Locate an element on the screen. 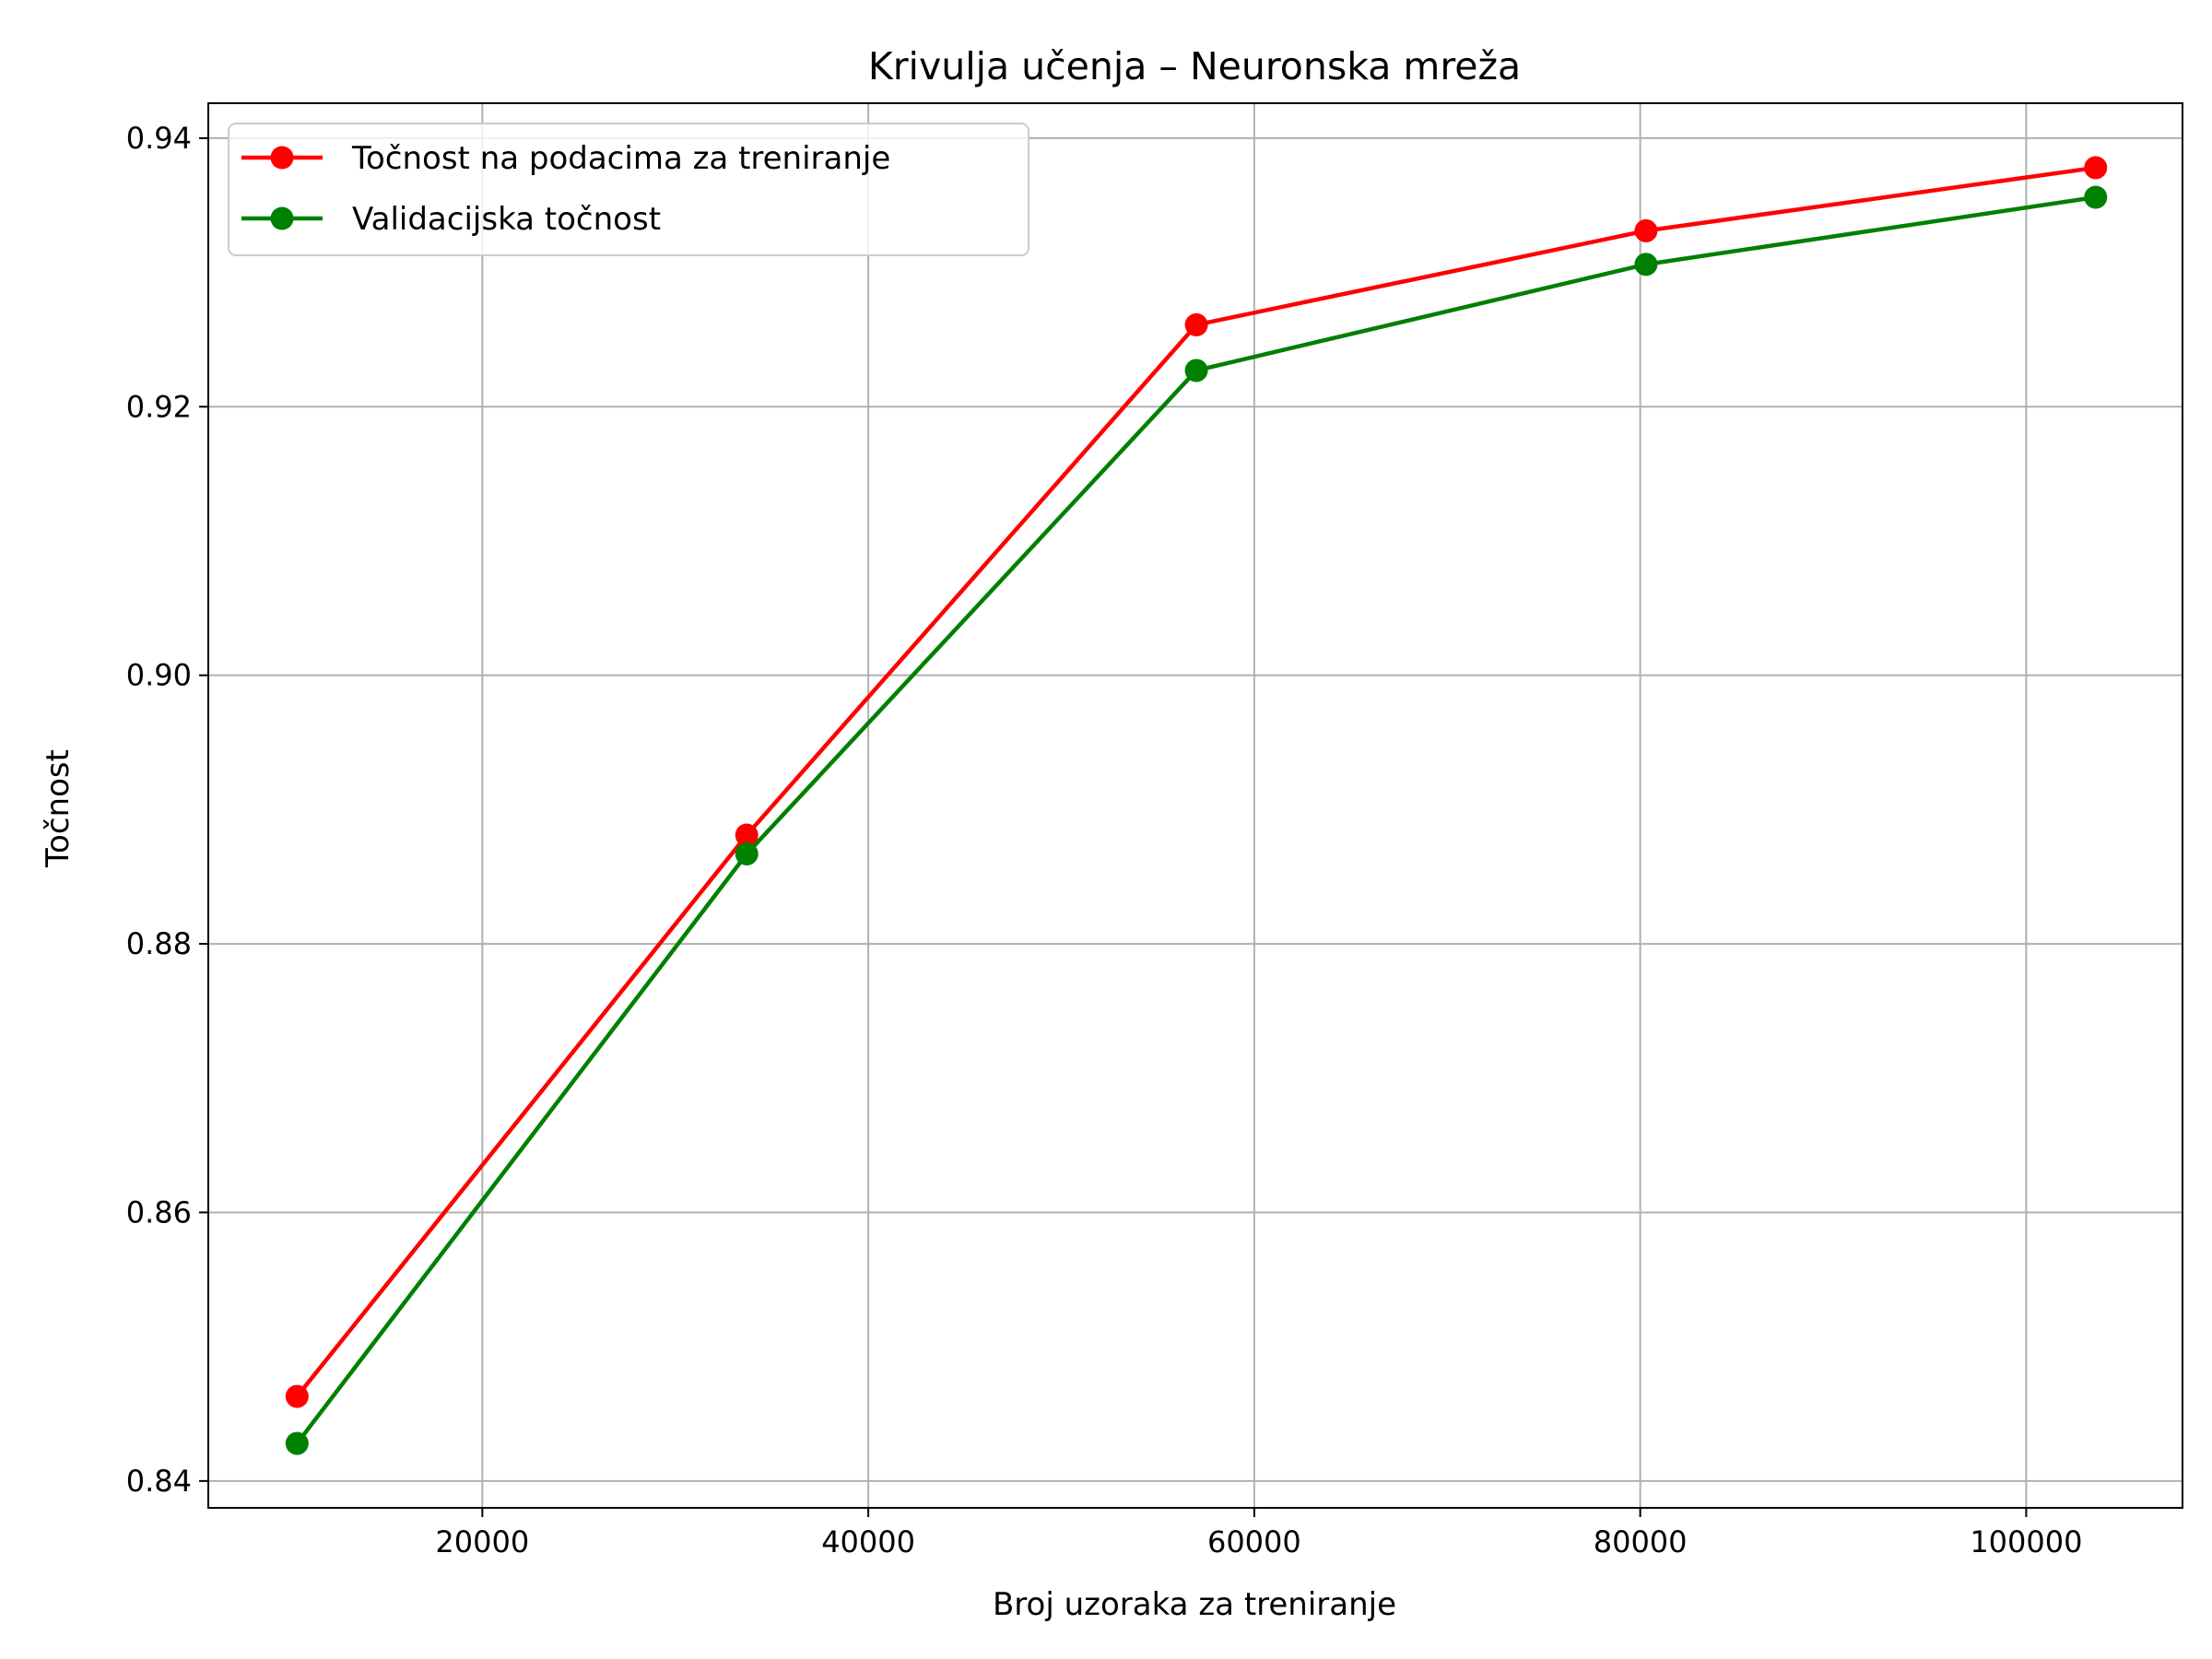 This screenshot has height=1659, width=2212. y-tick-label: 0.94 is located at coordinates (159, 138).